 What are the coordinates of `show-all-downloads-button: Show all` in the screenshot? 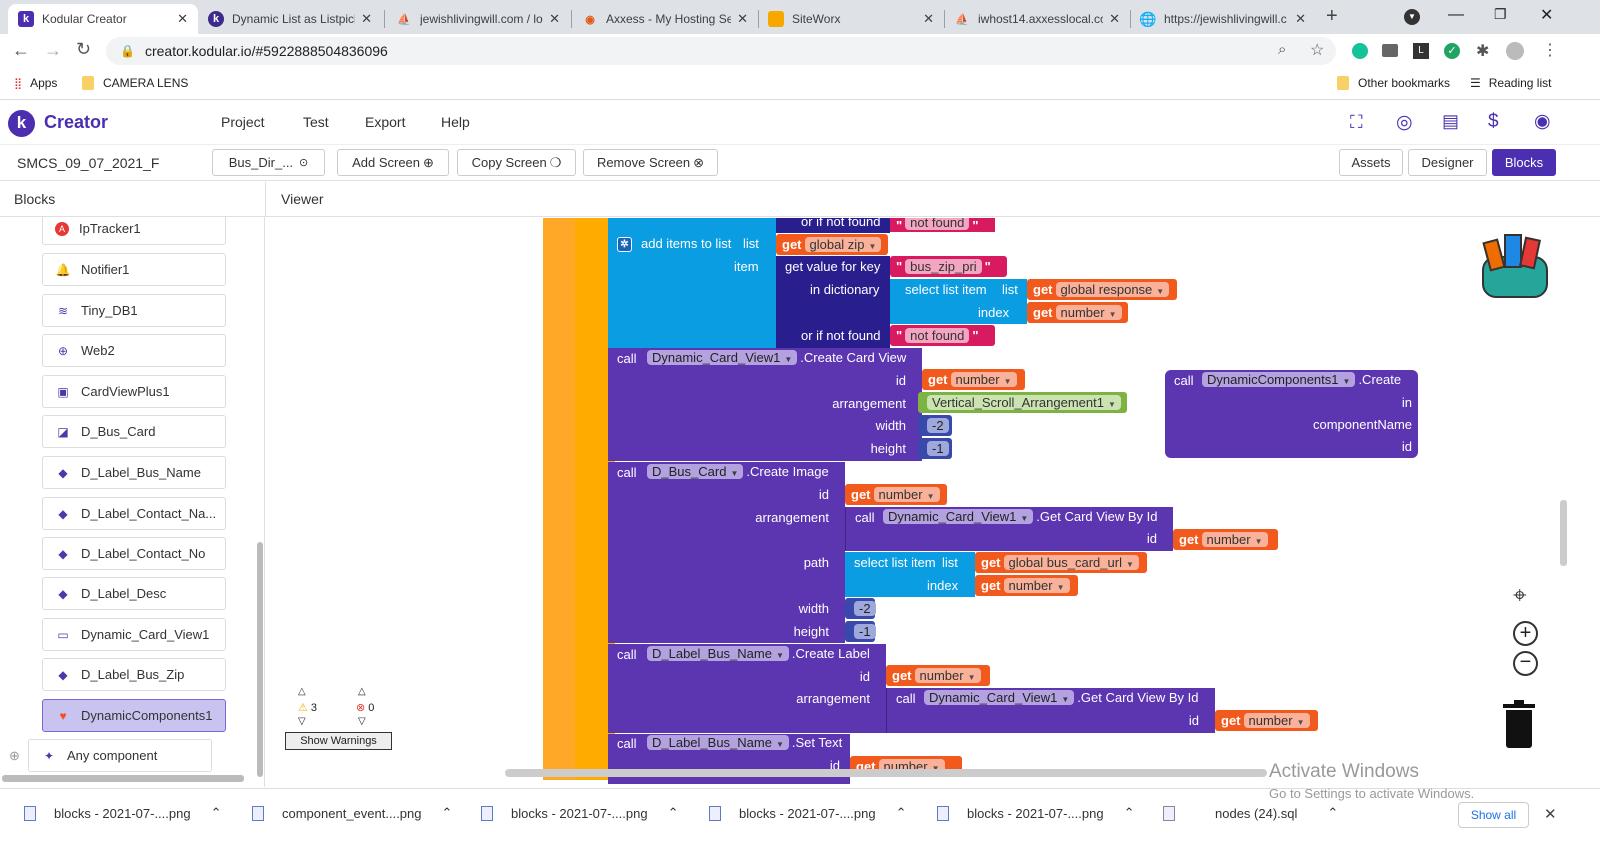 It's located at (1493, 815).